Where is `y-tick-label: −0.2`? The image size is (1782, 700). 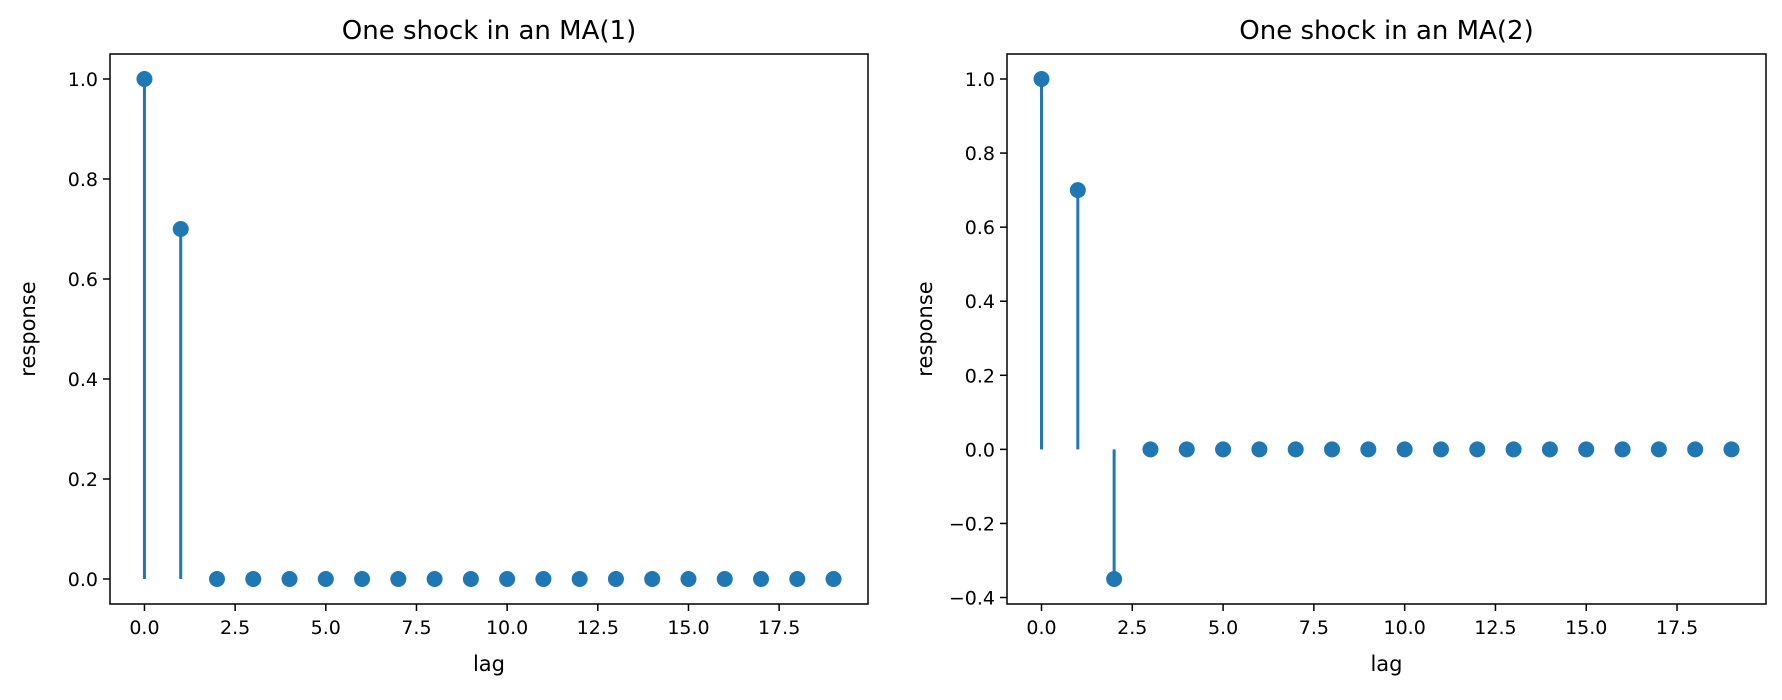
y-tick-label: −0.2 is located at coordinates (972, 524).